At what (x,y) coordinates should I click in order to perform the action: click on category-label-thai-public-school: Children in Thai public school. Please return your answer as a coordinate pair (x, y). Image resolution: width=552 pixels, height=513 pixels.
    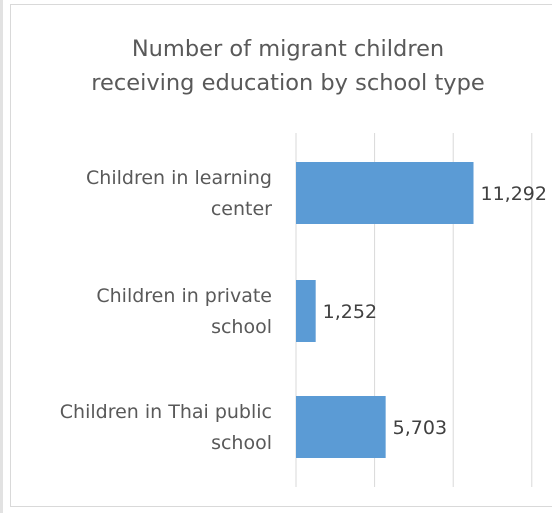
    Looking at the image, I should click on (165, 427).